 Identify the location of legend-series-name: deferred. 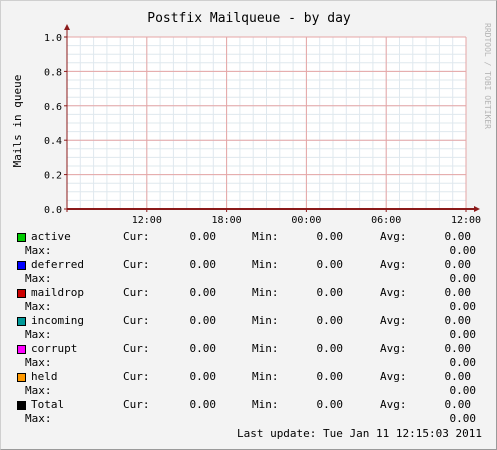
(57, 264).